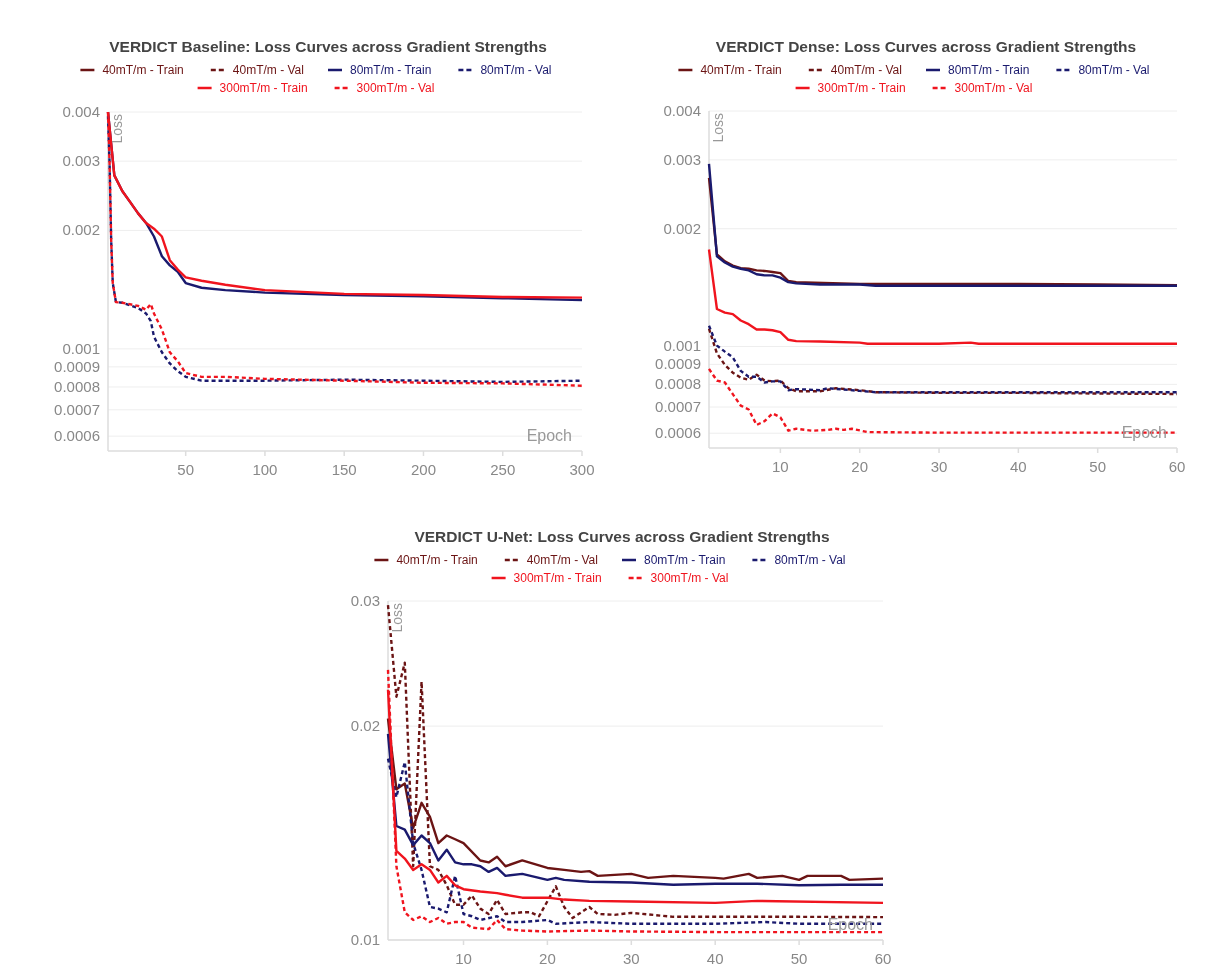 Image resolution: width=1208 pixels, height=978 pixels. I want to click on chart-title: VERDICT Baseline: Loss Curves across Gradient Strengths, so click(328, 46).